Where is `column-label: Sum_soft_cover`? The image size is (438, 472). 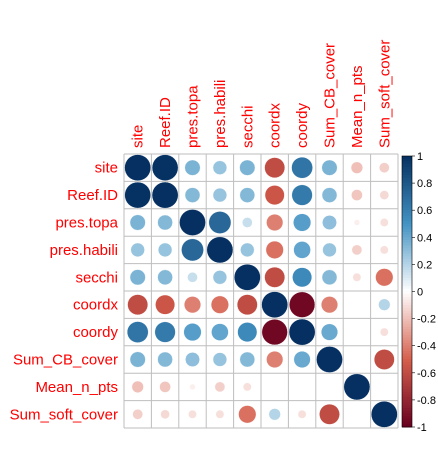 column-label: Sum_soft_cover is located at coordinates (384, 94).